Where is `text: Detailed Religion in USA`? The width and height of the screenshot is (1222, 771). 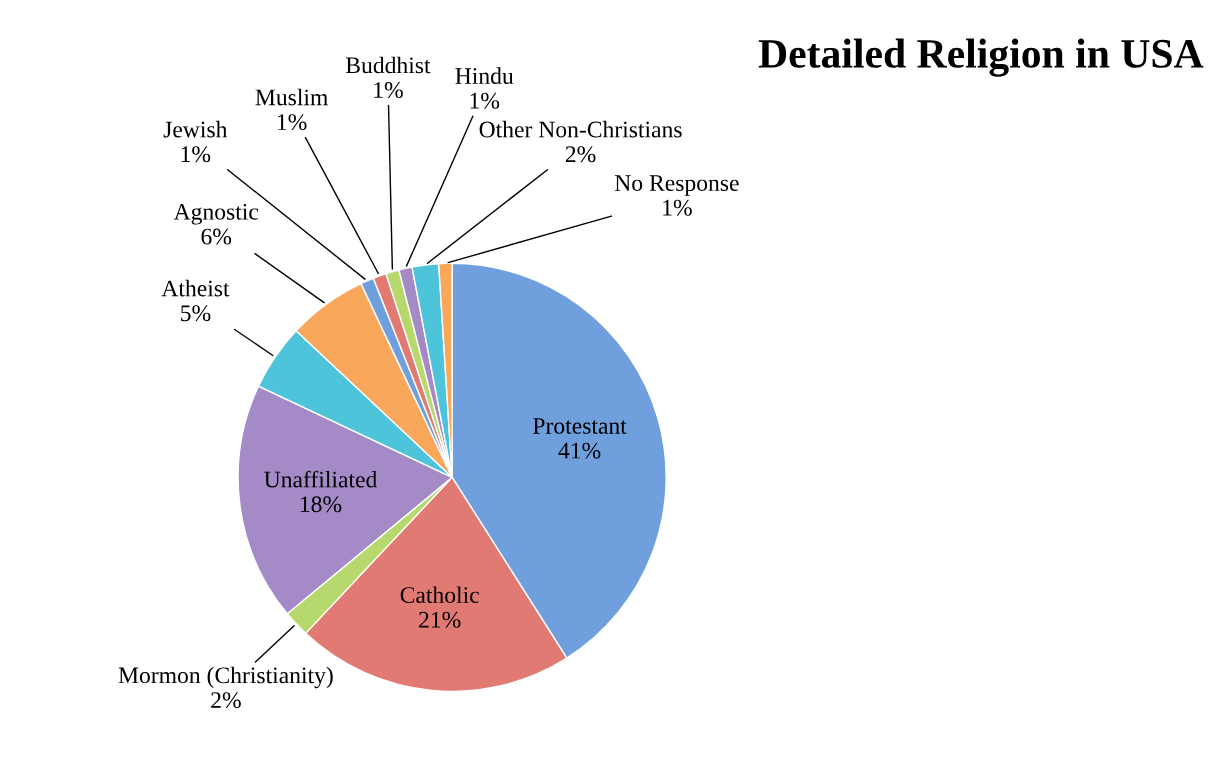
text: Detailed Religion in USA is located at coordinates (981, 57).